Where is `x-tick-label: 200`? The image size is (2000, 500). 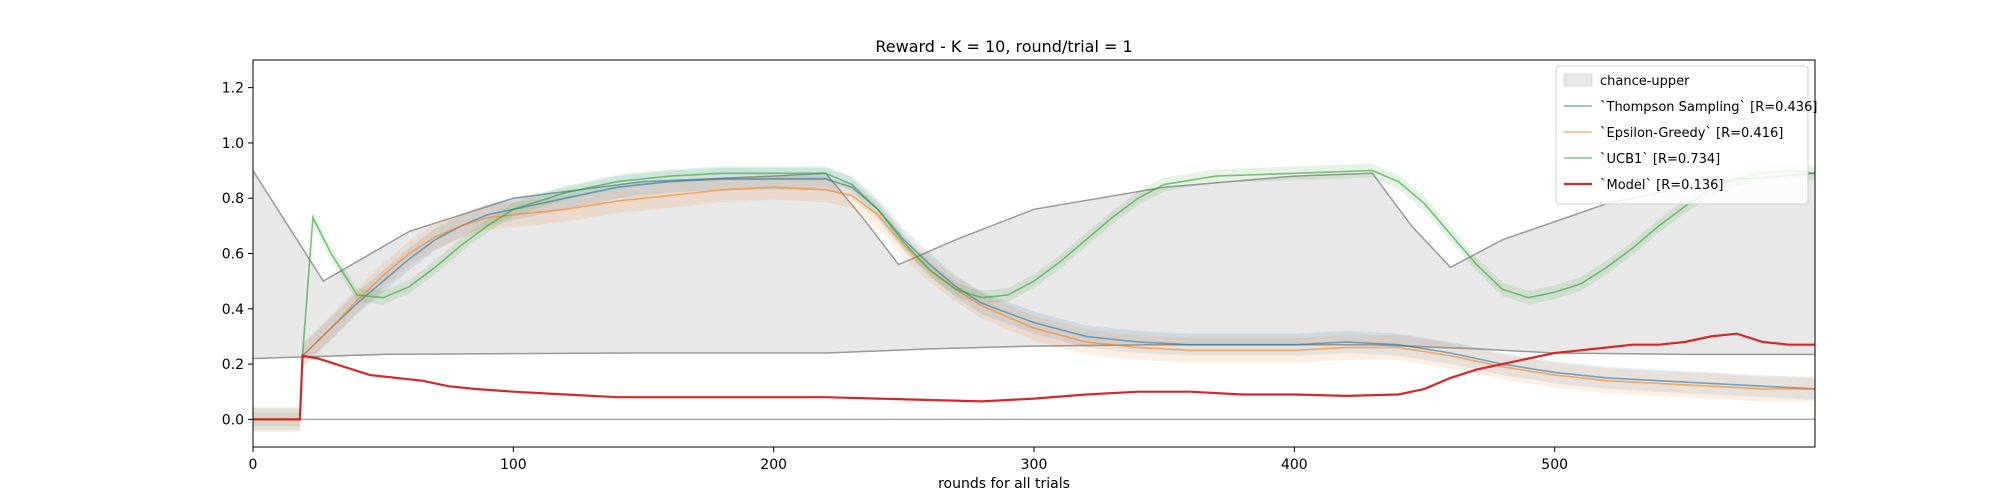 x-tick-label: 200 is located at coordinates (773, 465).